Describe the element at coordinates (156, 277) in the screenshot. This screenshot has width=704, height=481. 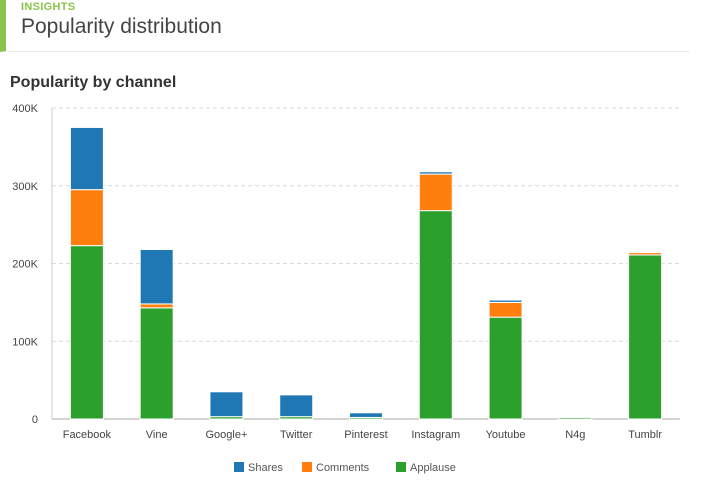
I see `bar-shares-vine` at that location.